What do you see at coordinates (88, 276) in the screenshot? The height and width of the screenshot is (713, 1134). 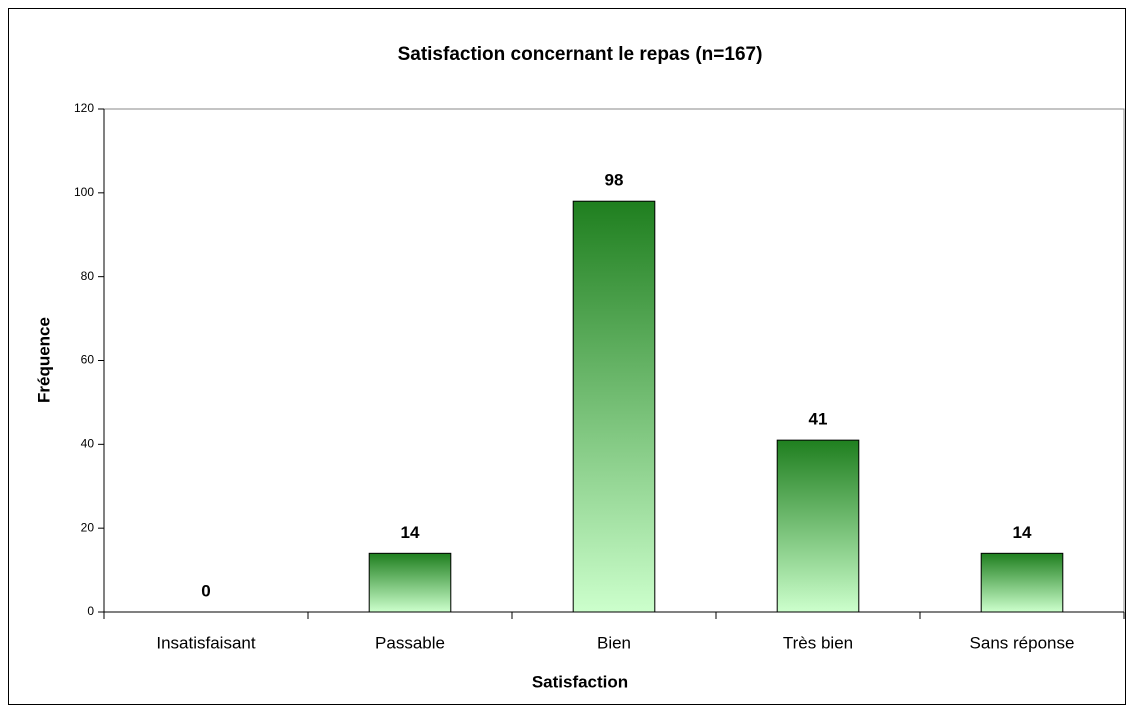 I see `y-tick-label: 80` at bounding box center [88, 276].